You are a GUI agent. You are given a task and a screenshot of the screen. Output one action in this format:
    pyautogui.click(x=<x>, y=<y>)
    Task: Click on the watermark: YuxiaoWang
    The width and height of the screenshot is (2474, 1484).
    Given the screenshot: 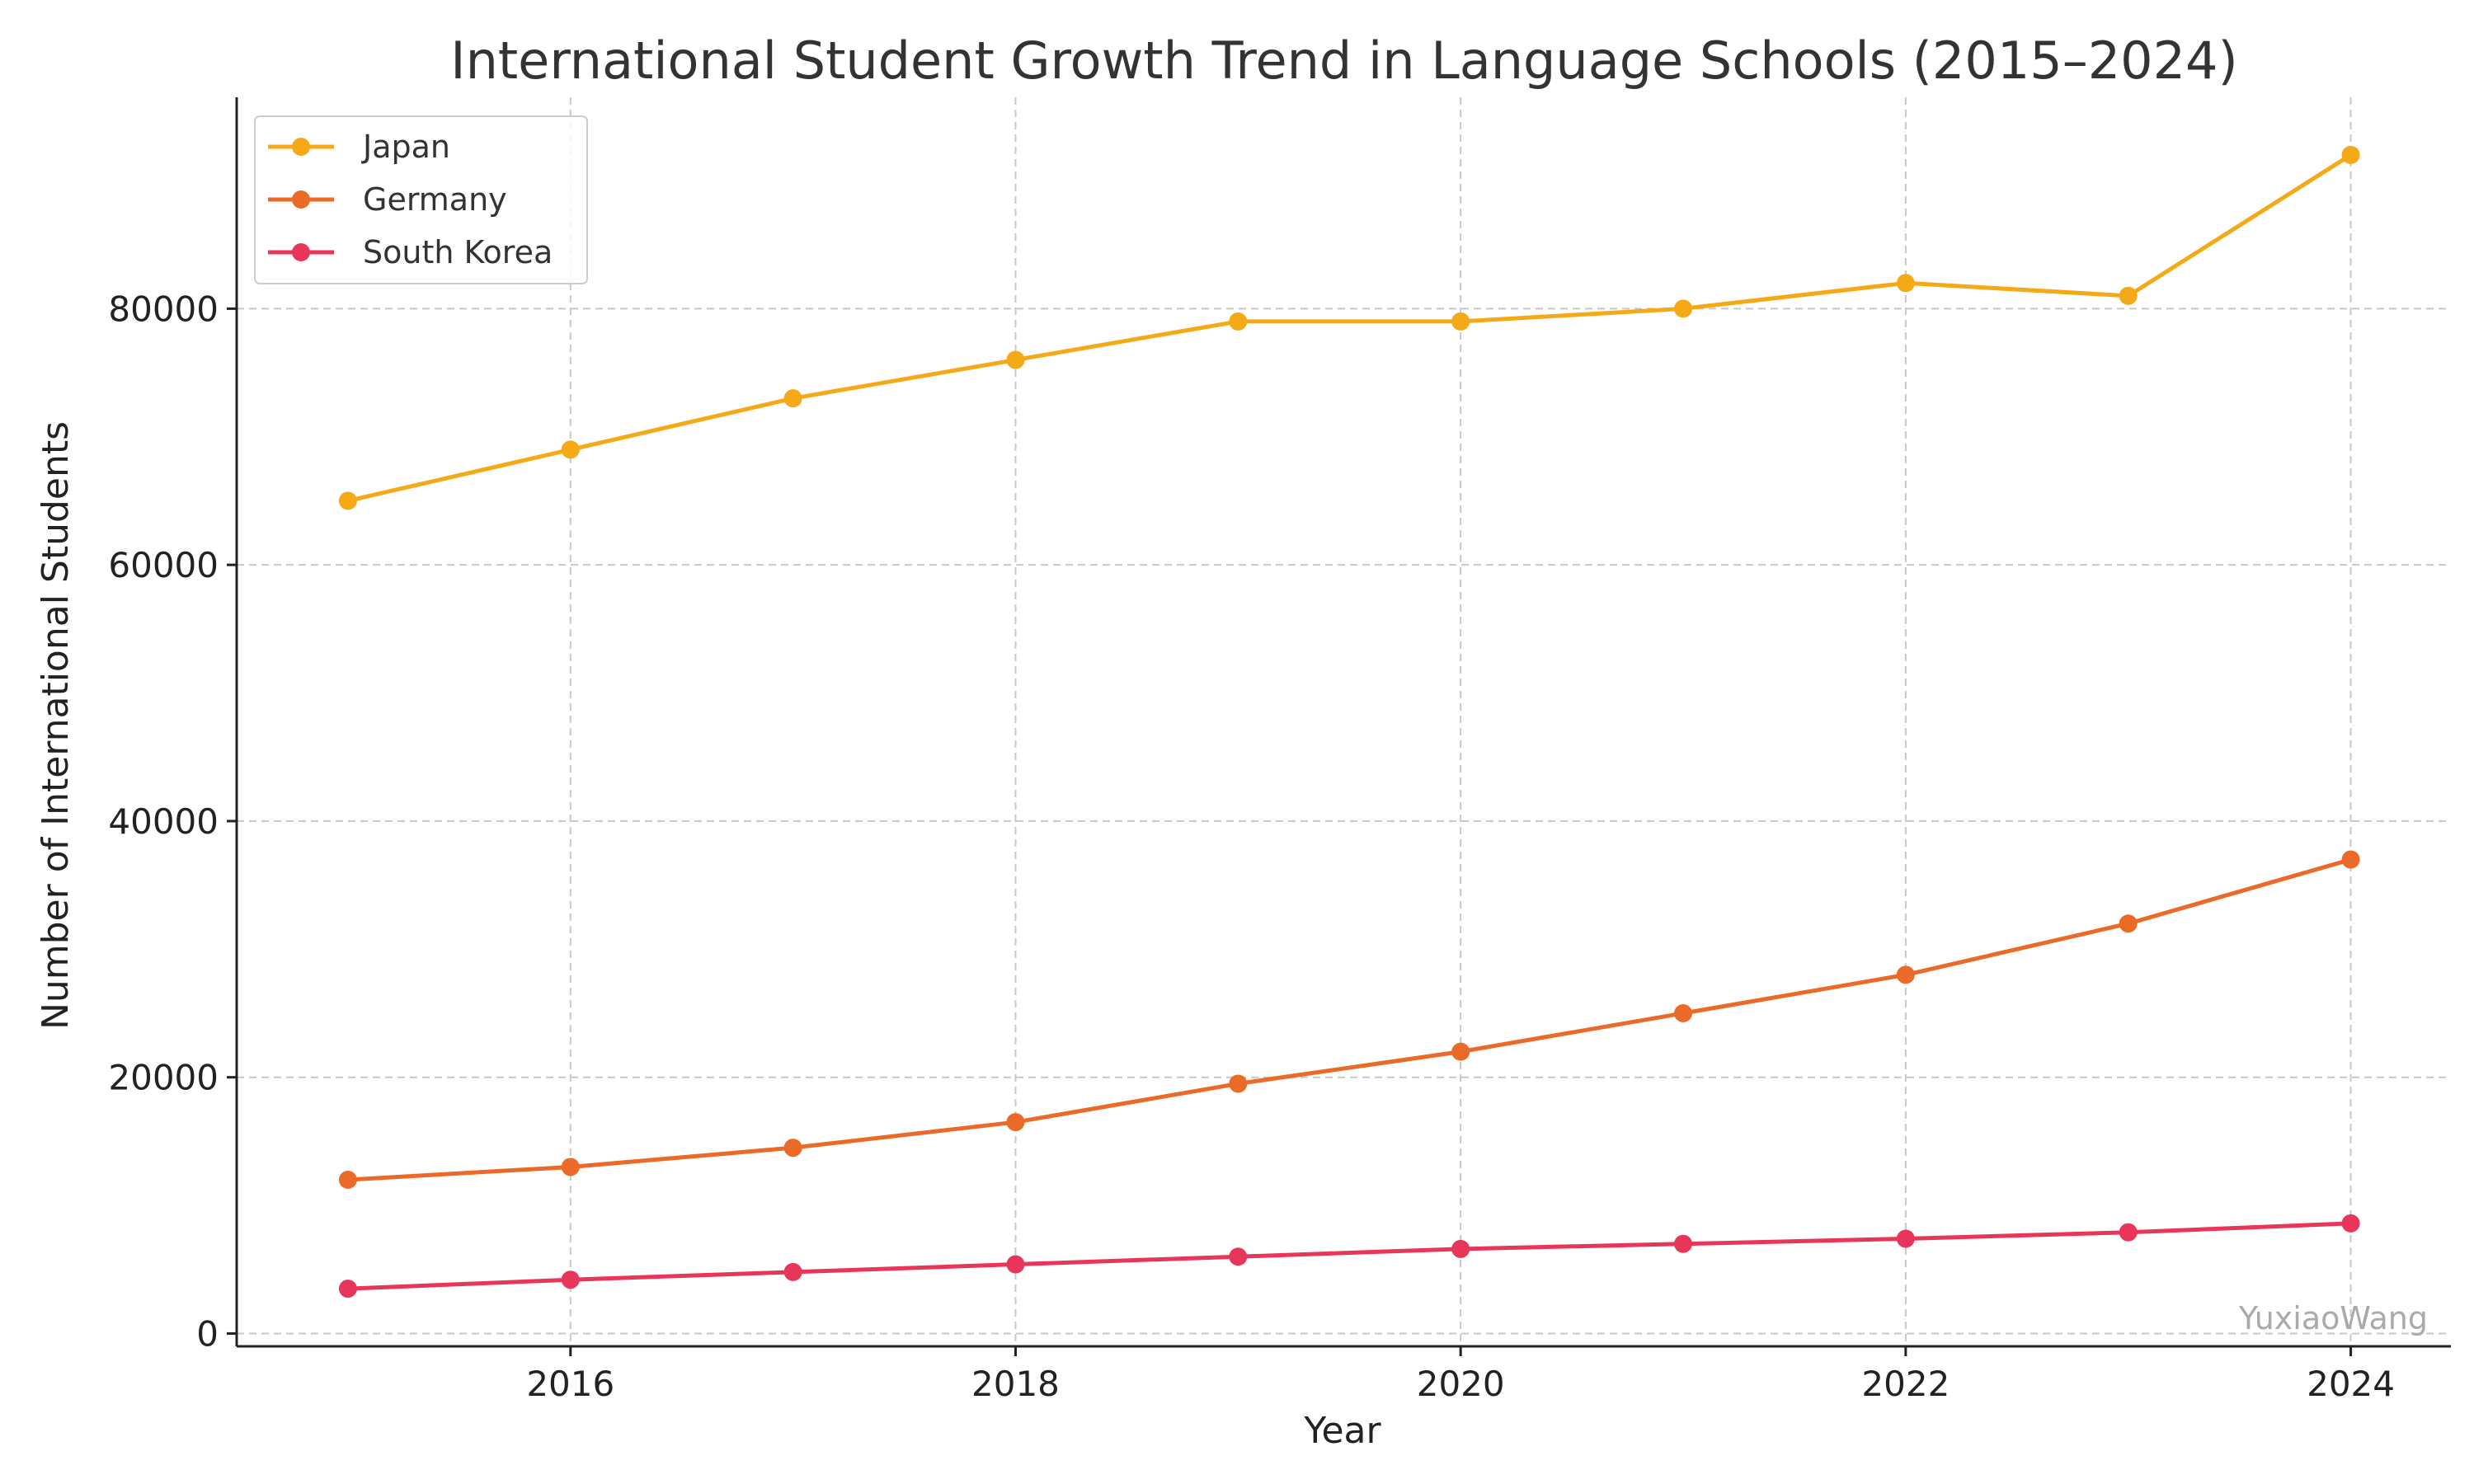 What is the action you would take?
    pyautogui.click(x=2333, y=1318)
    